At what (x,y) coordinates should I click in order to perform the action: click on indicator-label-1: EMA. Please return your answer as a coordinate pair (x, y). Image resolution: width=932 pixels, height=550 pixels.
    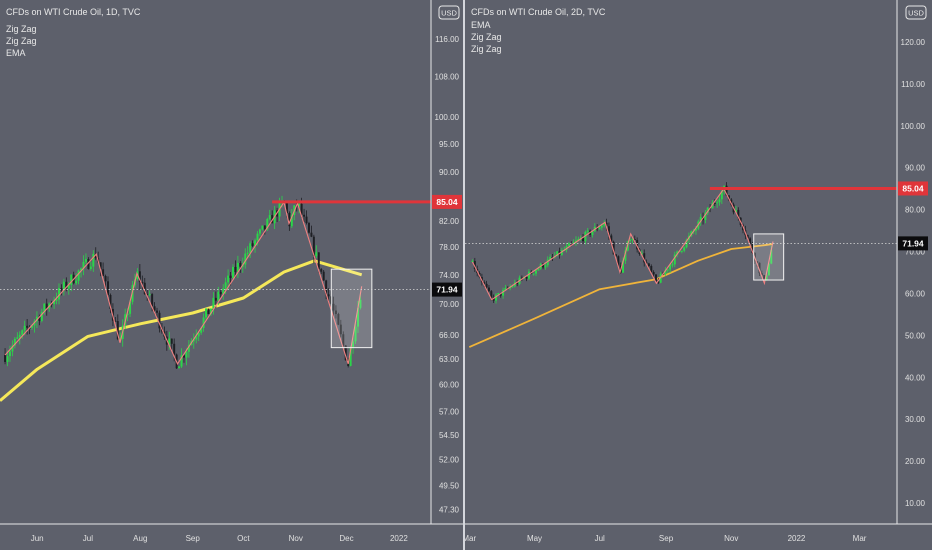
    Looking at the image, I should click on (481, 25).